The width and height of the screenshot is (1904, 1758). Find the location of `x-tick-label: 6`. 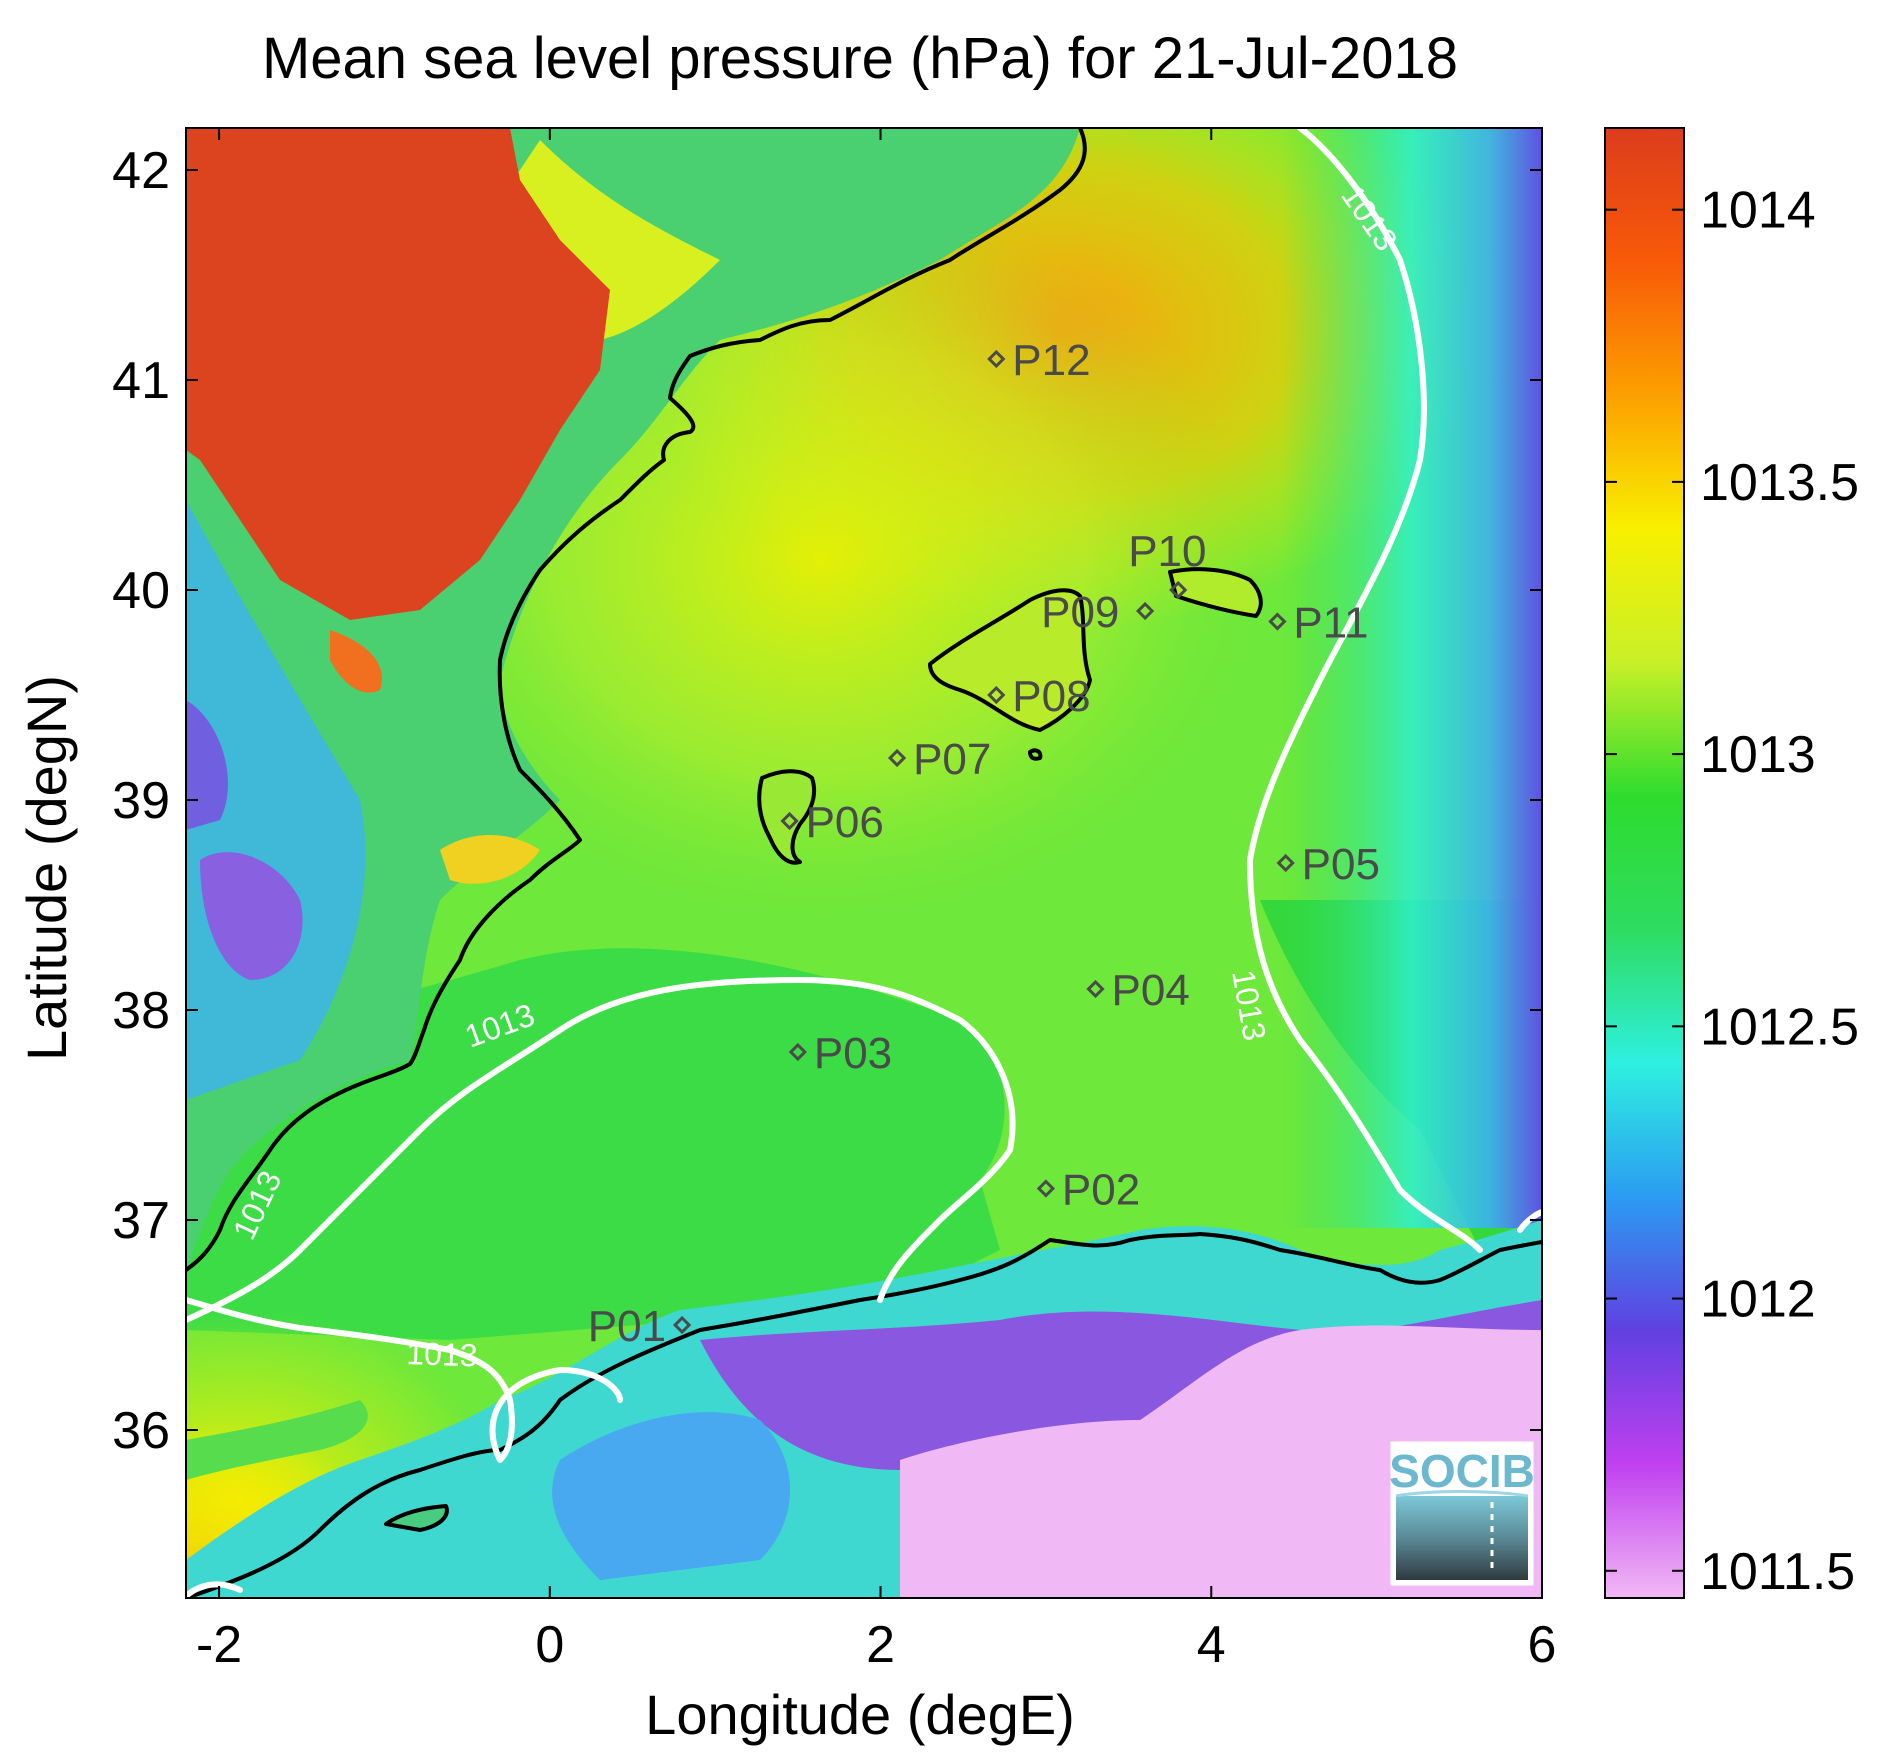

x-tick-label: 6 is located at coordinates (1542, 1645).